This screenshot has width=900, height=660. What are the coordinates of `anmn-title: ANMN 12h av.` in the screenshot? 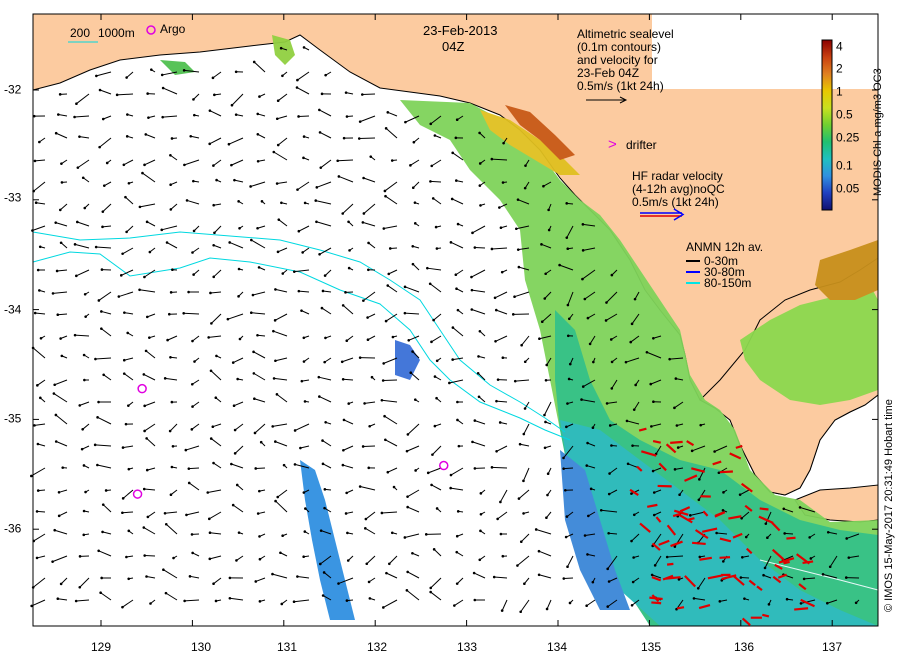 It's located at (725, 247).